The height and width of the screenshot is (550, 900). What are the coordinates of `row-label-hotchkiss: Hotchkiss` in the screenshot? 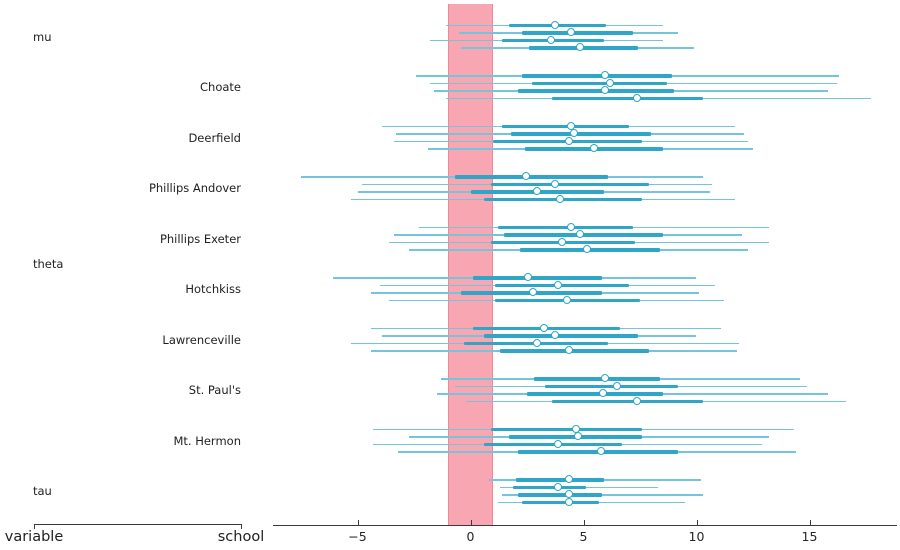 It's located at (213, 289).